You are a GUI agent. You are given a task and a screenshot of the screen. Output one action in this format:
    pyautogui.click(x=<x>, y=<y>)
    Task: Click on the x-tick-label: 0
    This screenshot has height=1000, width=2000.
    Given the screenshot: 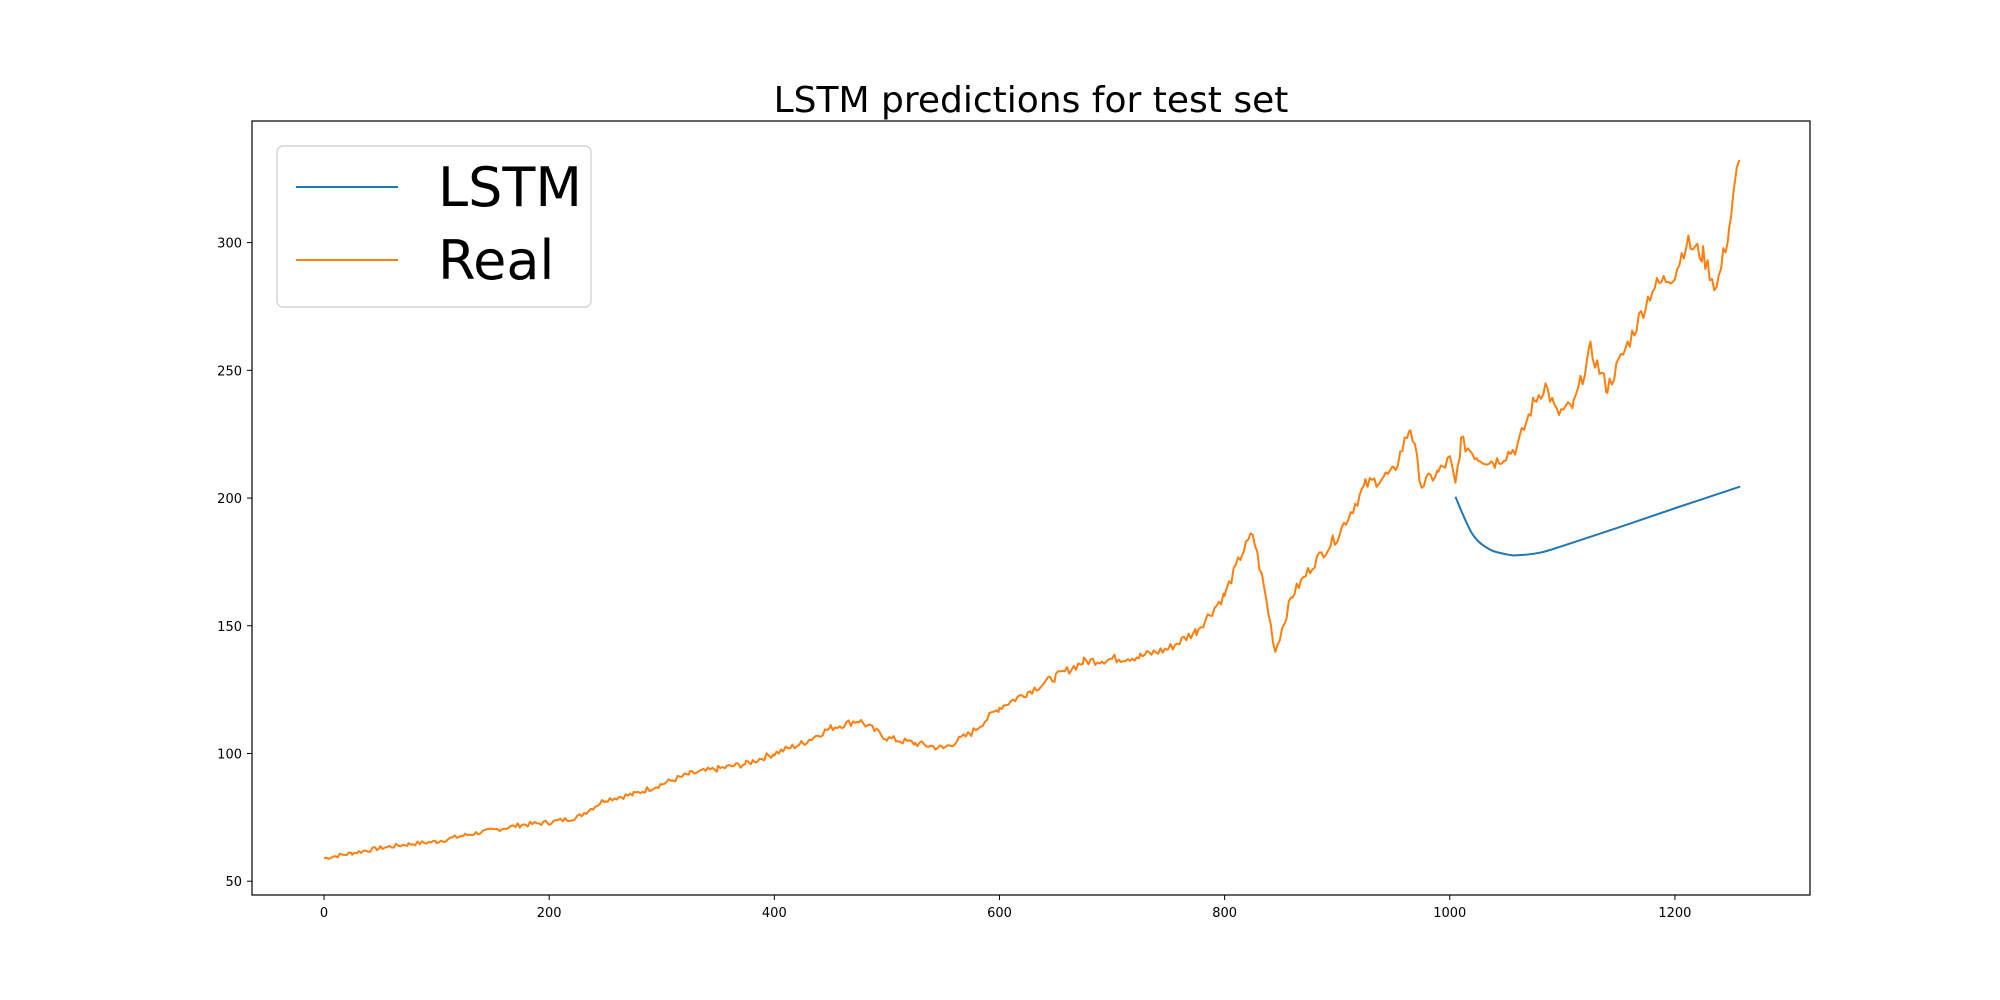 What is the action you would take?
    pyautogui.click(x=324, y=913)
    